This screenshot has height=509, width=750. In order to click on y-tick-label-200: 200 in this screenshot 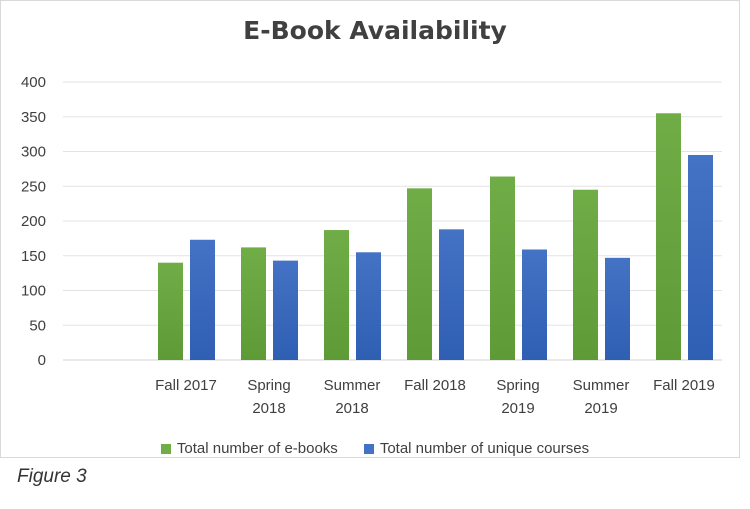, I will do `click(33, 221)`.